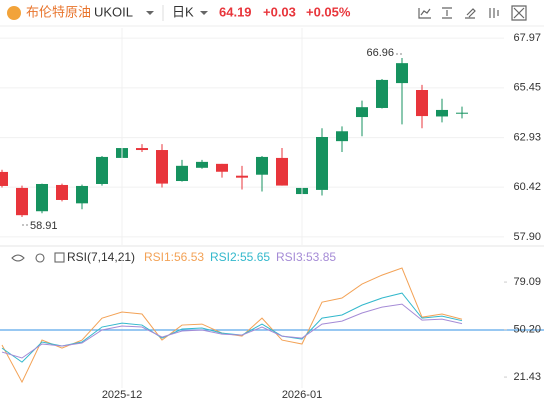  What do you see at coordinates (302, 395) in the screenshot?
I see `x-tick-label: 2026-01` at bounding box center [302, 395].